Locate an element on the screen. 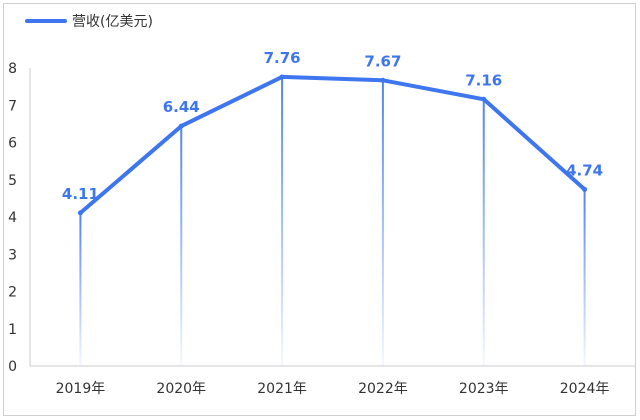  x-tick-label: 2019年 is located at coordinates (81, 389).